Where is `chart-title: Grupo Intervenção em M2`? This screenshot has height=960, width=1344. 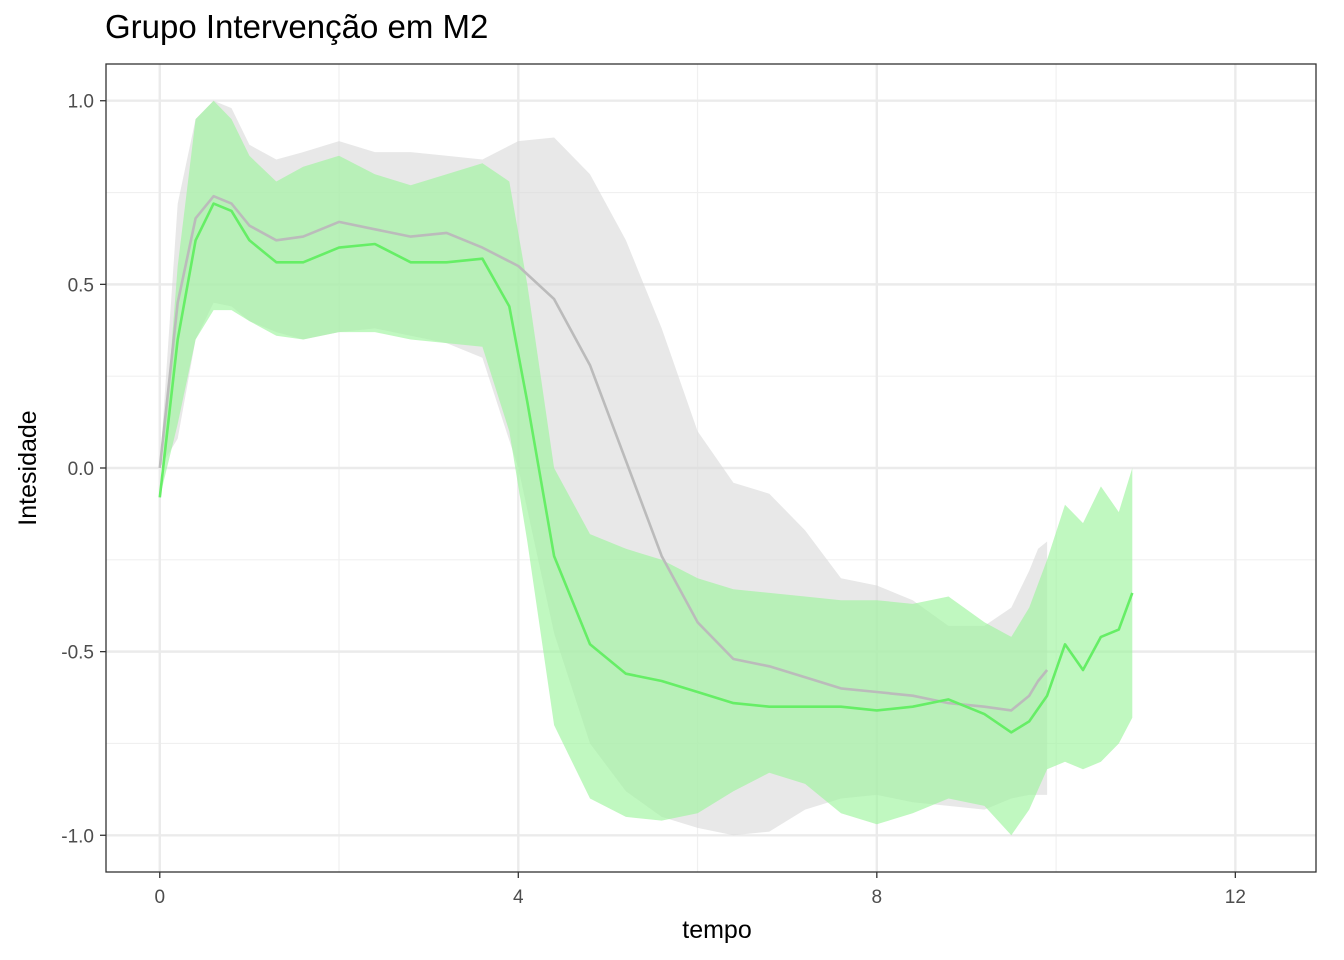
chart-title: Grupo Intervenção em M2 is located at coordinates (297, 26).